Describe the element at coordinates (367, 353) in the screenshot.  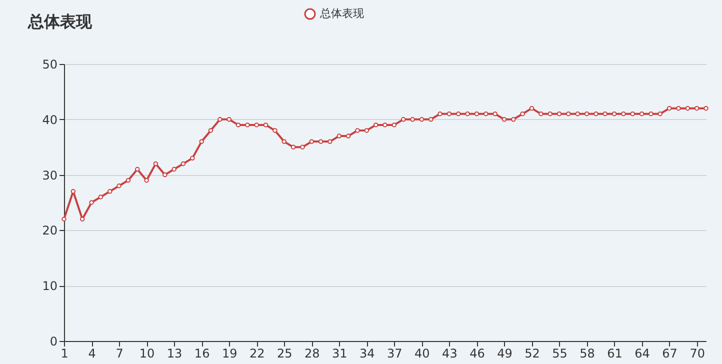
I see `x-tick-label: 34` at that location.